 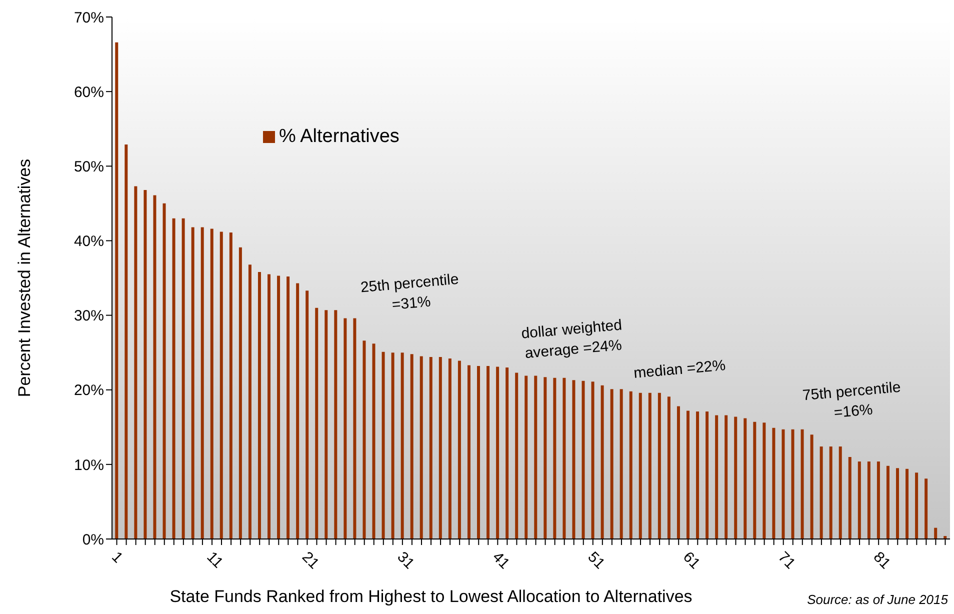 What do you see at coordinates (89, 316) in the screenshot?
I see `y-tick-label: 30%` at bounding box center [89, 316].